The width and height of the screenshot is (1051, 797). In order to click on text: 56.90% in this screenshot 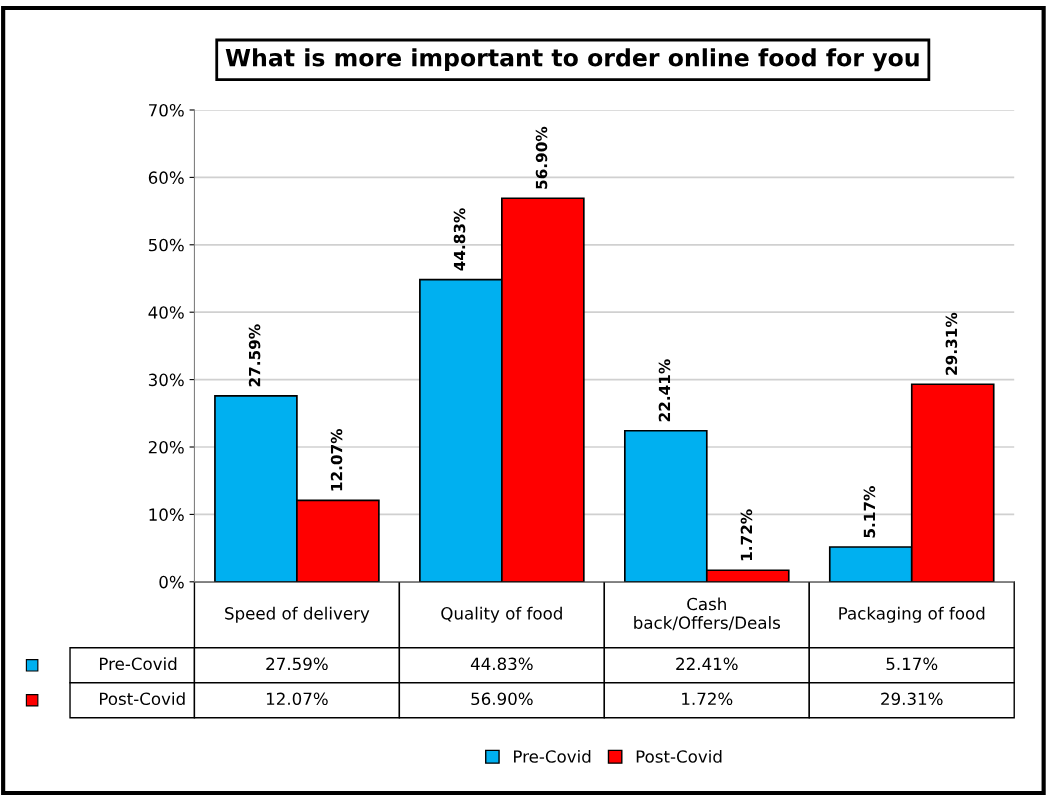, I will do `click(541, 157)`.